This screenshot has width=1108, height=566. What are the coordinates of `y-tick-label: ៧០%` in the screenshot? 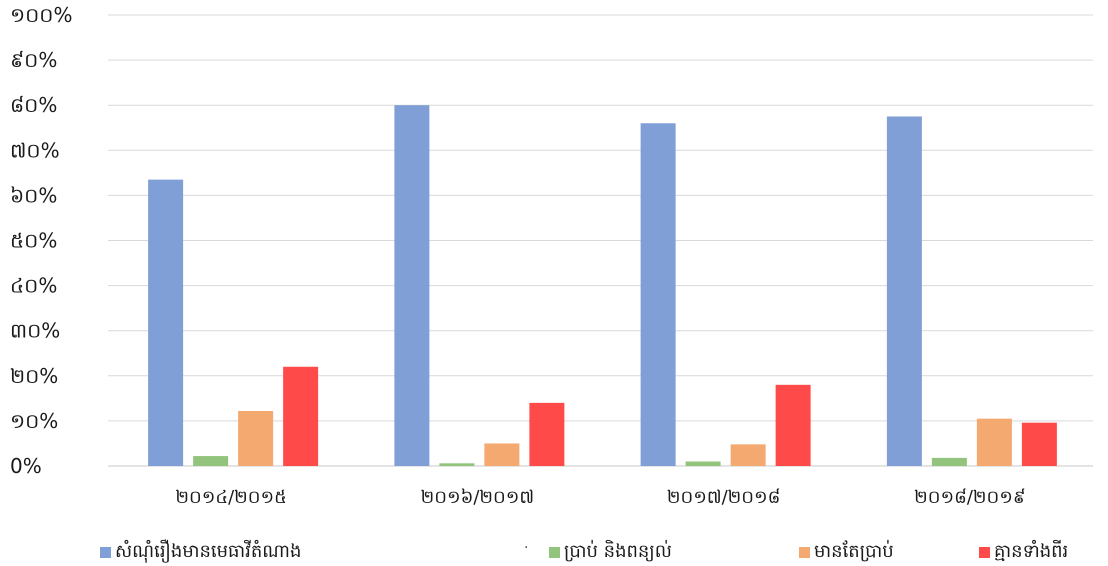 It's located at (35, 150).